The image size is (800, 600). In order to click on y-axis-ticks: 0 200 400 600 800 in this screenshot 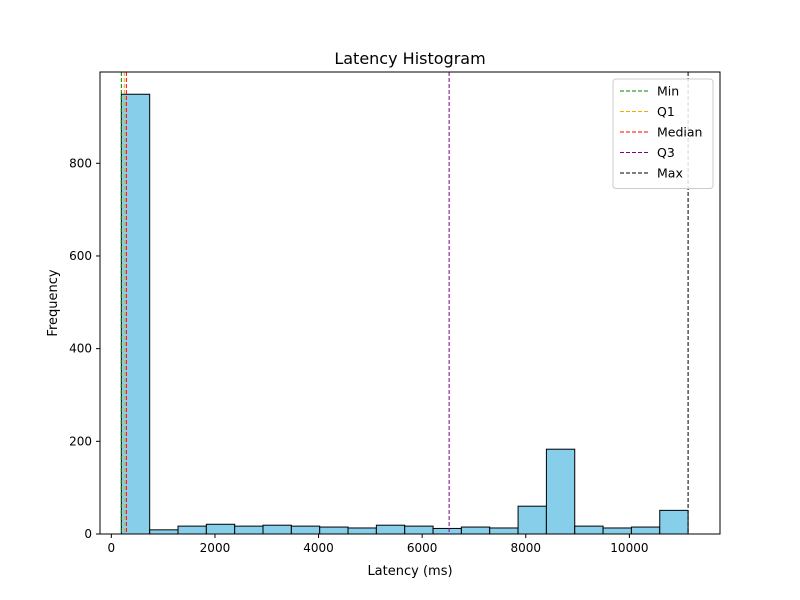, I will do `click(84, 348)`.